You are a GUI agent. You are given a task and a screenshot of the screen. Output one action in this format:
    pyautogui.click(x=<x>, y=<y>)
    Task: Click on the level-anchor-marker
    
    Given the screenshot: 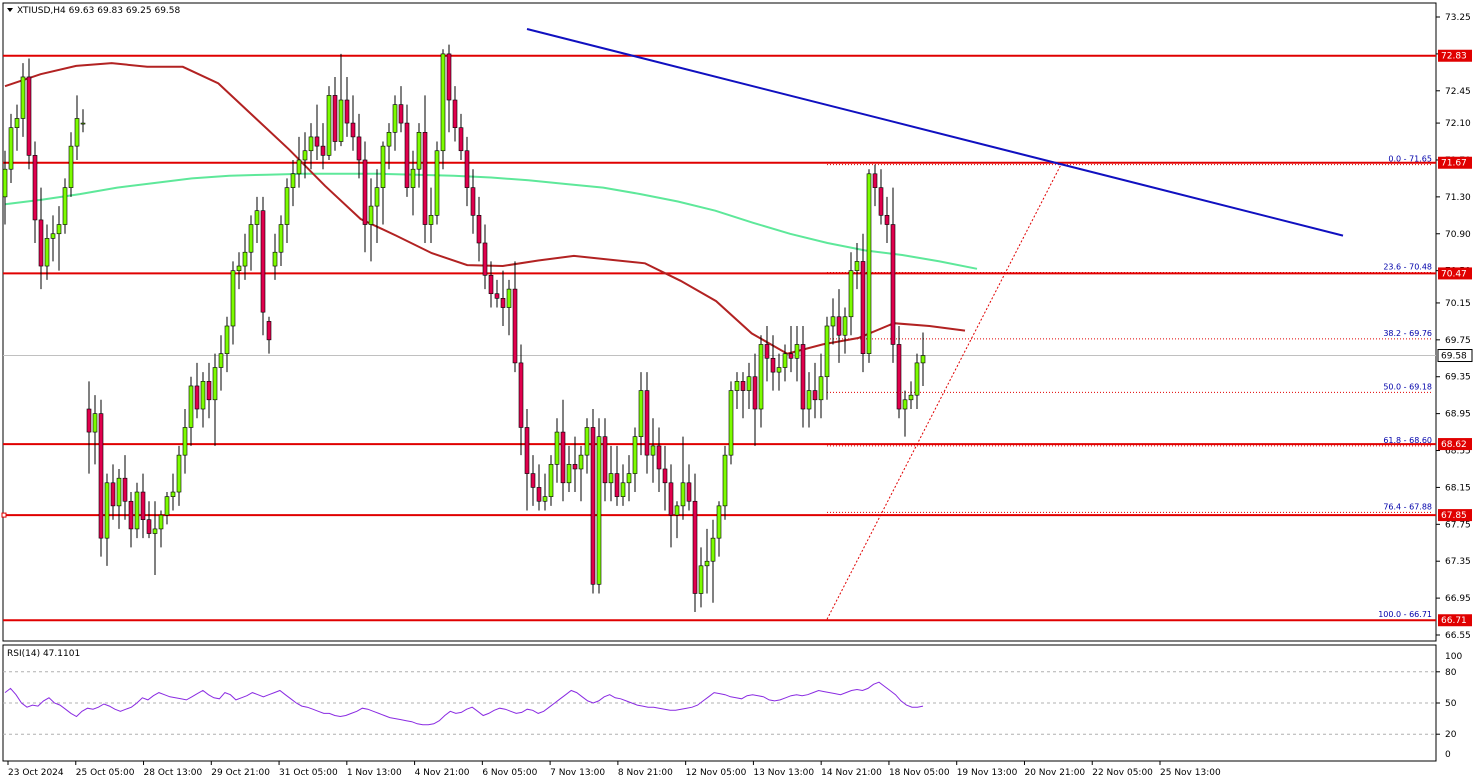 What is the action you would take?
    pyautogui.click(x=4, y=515)
    